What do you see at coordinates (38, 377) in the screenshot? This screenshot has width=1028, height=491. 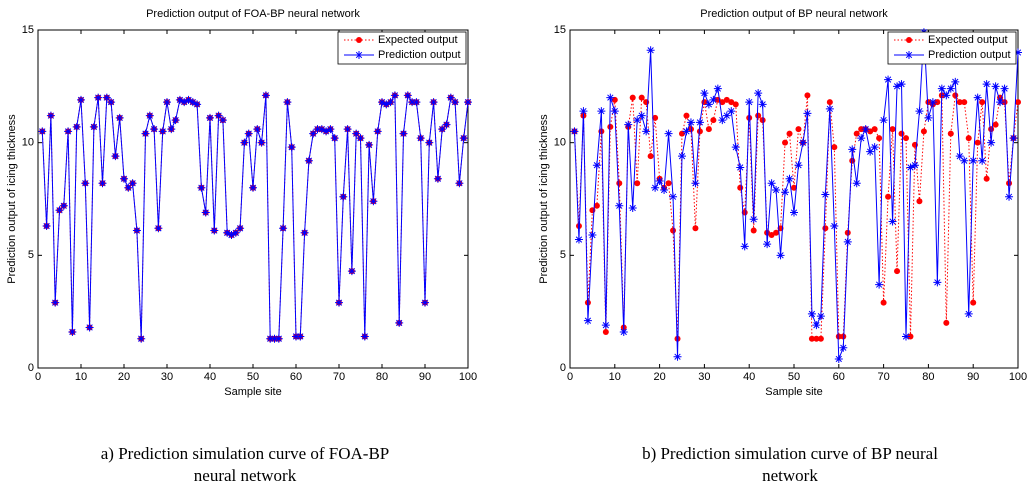 I see `x-tick-label: 0` at bounding box center [38, 377].